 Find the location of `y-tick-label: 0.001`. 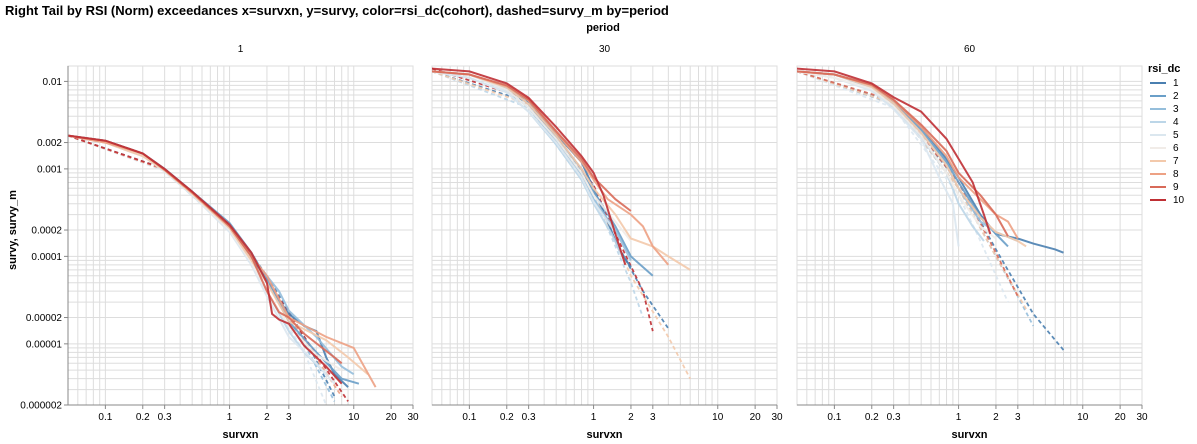

y-tick-label: 0.001 is located at coordinates (49, 169).